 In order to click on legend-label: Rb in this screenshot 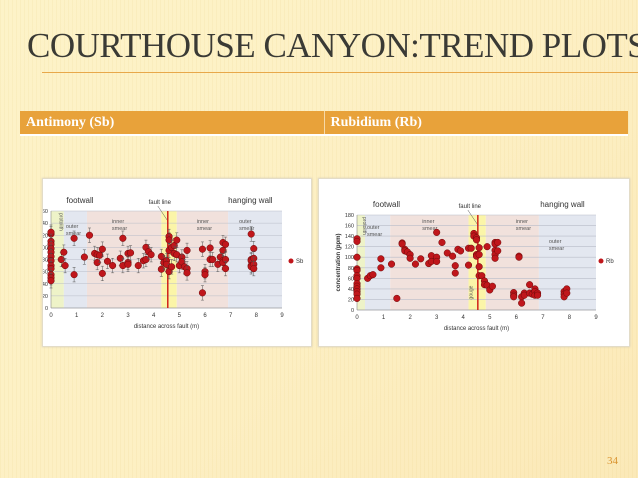, I will do `click(610, 262)`.